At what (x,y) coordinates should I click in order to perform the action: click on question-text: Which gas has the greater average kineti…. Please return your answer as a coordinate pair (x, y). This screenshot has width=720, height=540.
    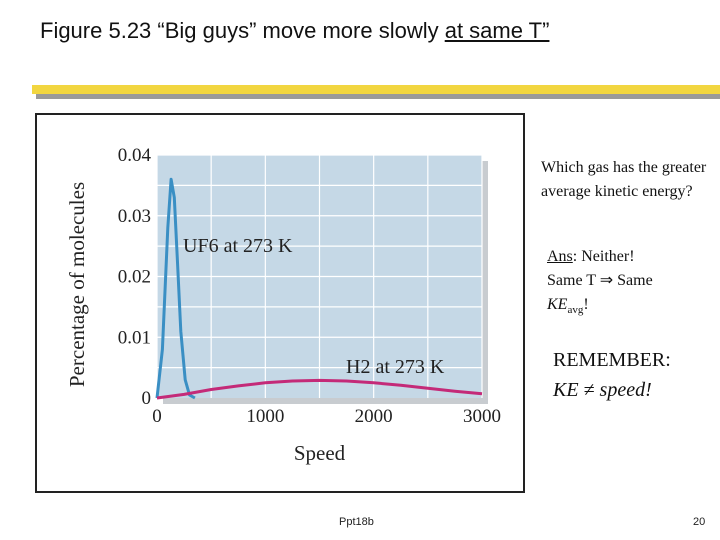
    Looking at the image, I should click on (624, 179).